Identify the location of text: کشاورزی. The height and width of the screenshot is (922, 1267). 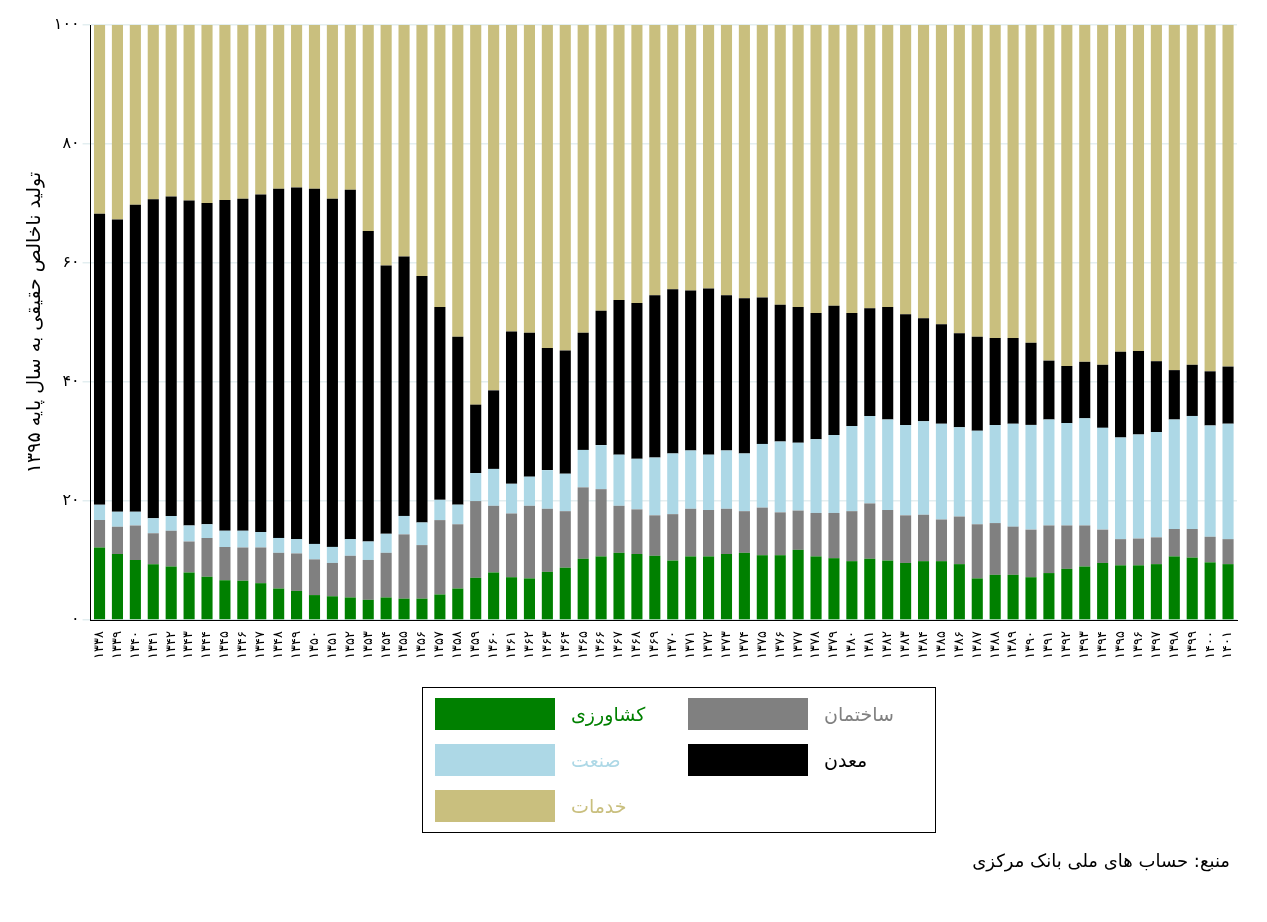
(608, 714).